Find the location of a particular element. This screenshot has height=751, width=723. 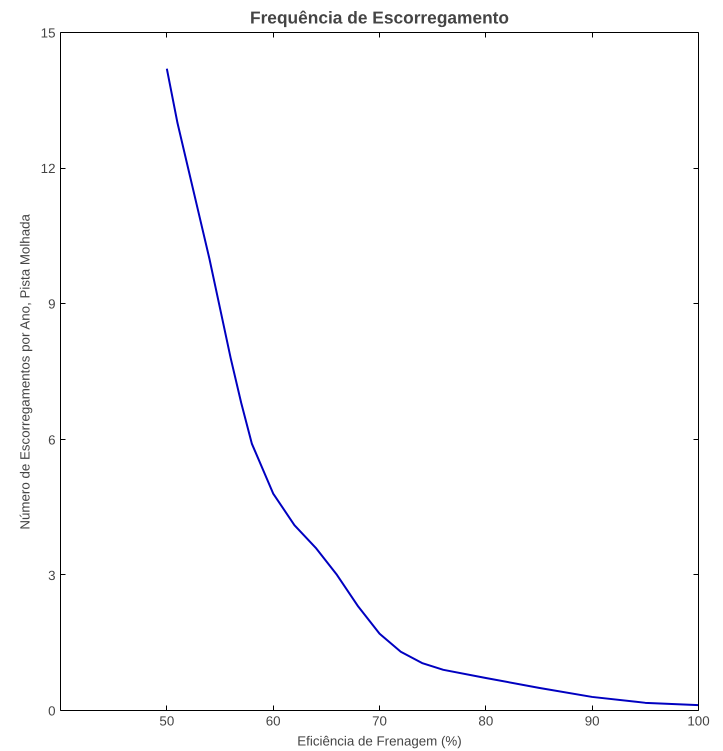

x-tick-label: 70 is located at coordinates (379, 721).